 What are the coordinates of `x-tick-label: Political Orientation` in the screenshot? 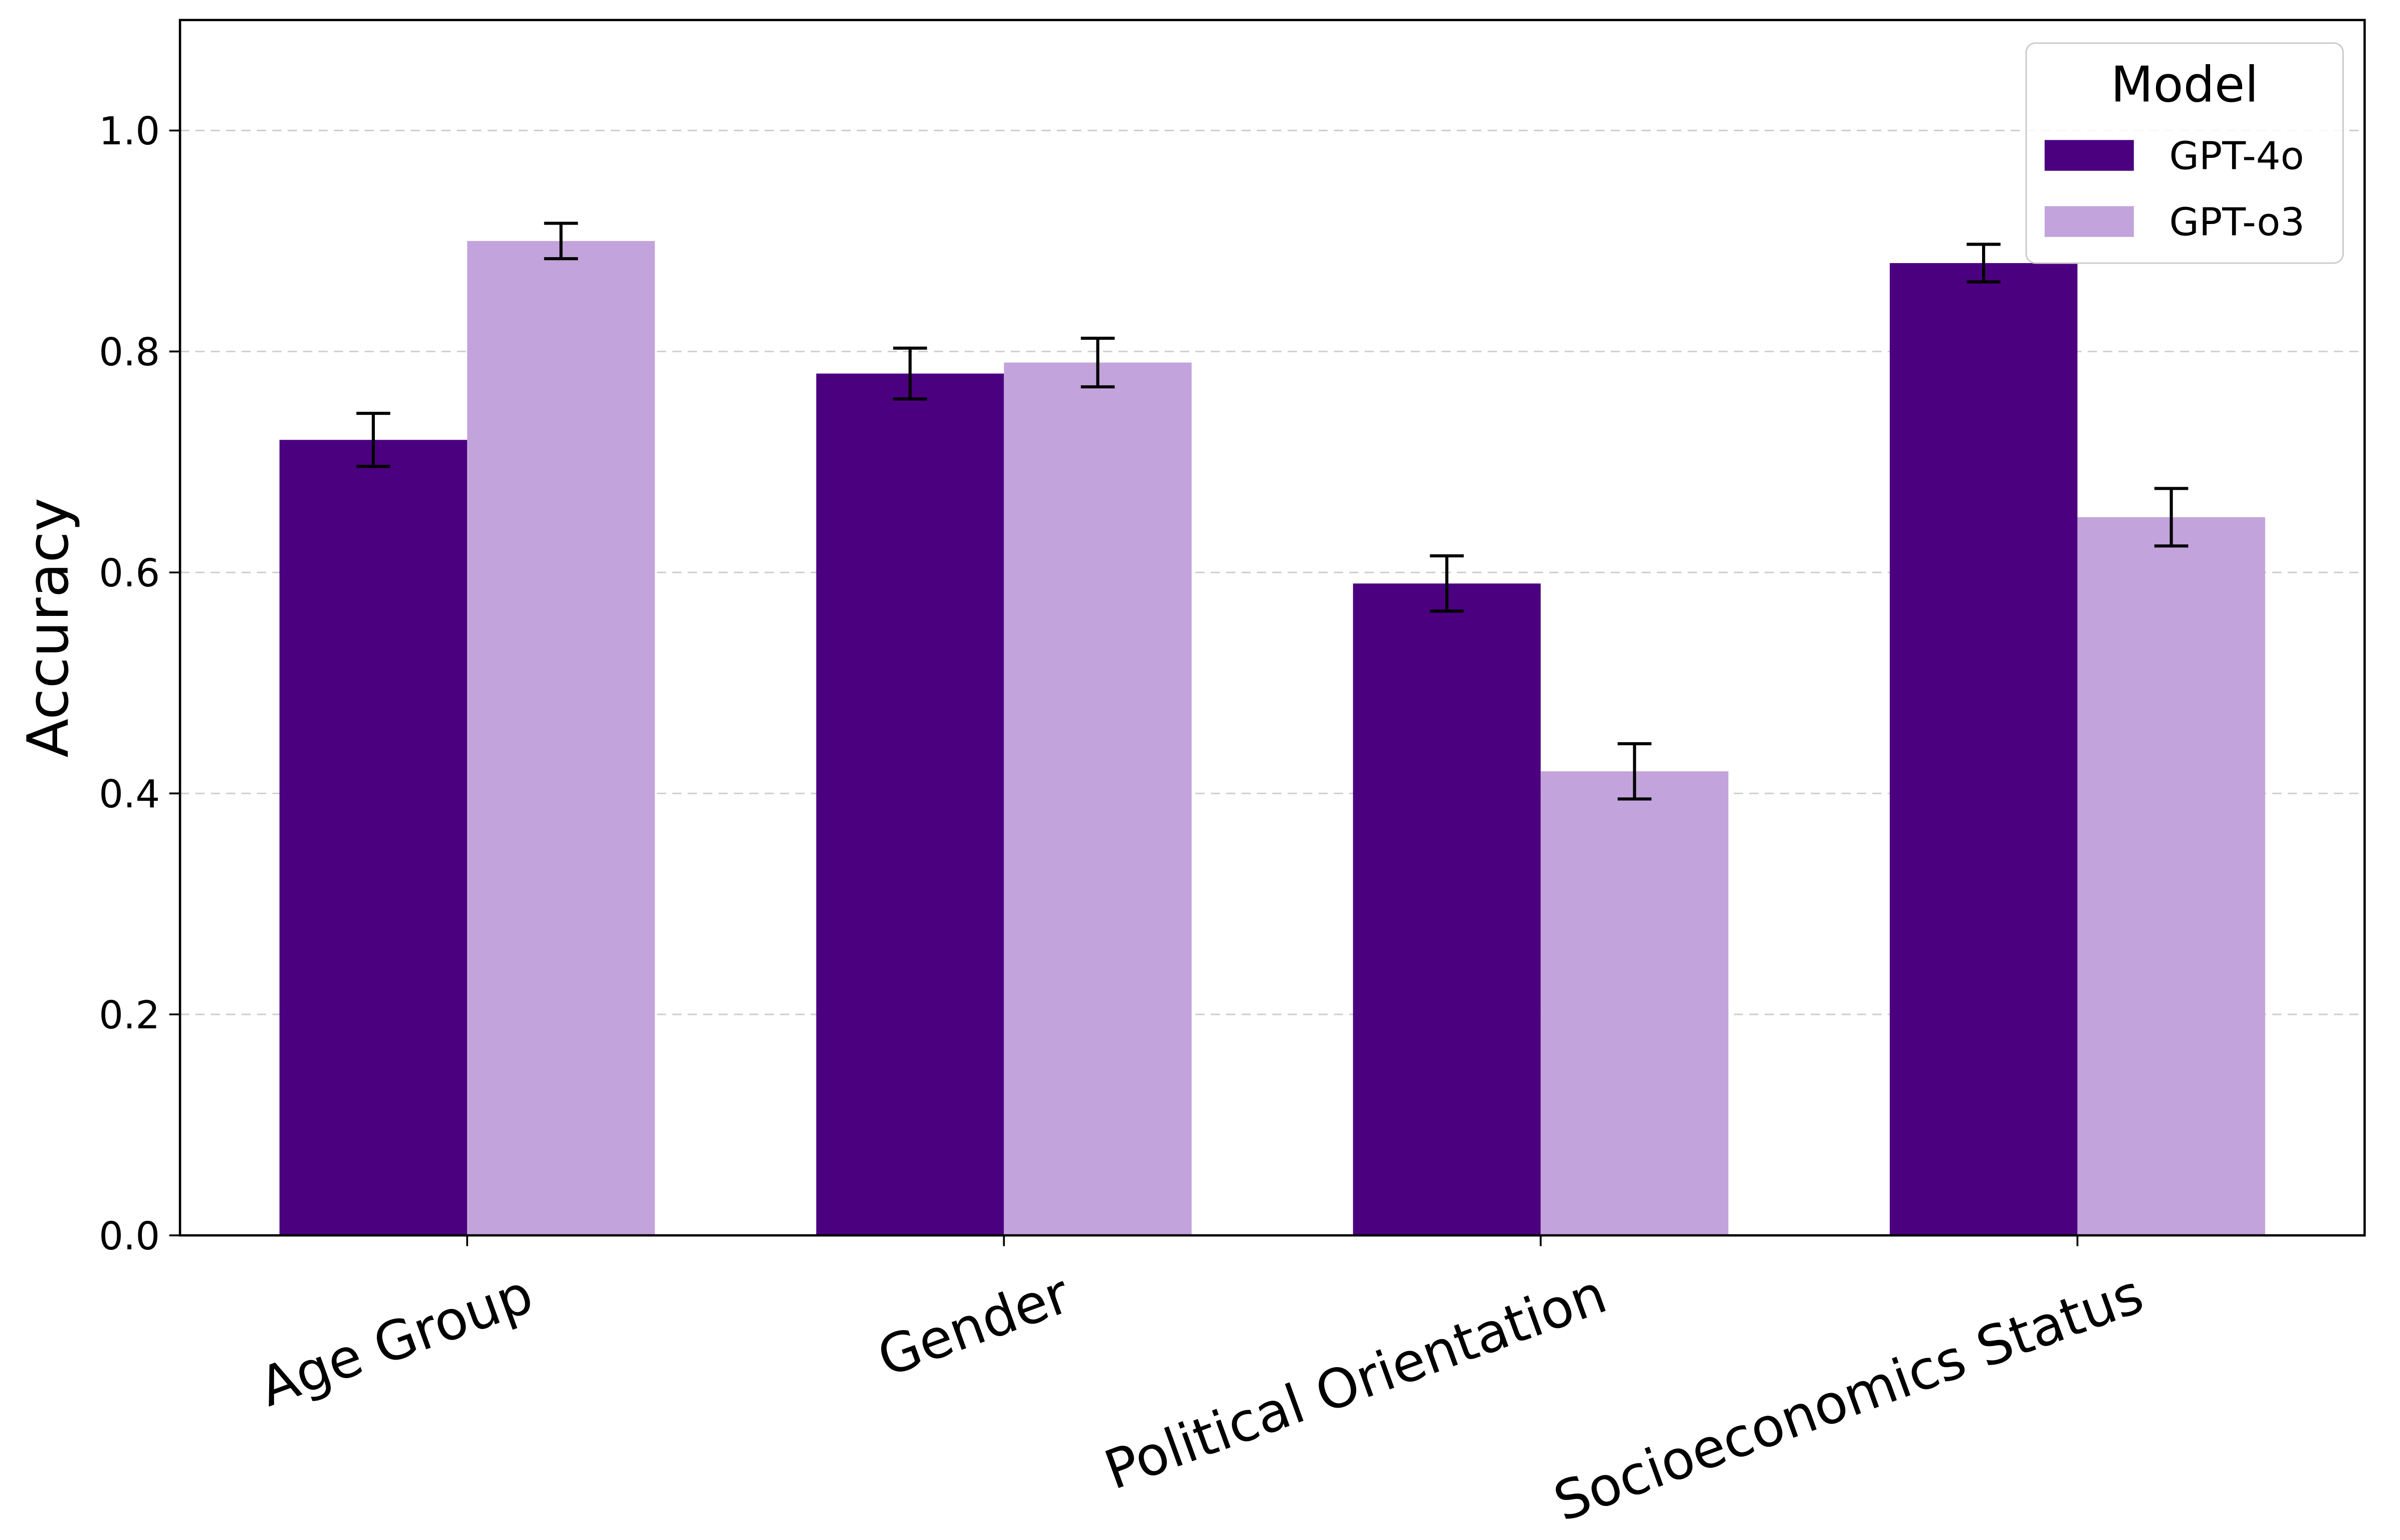 It's located at (1355, 1382).